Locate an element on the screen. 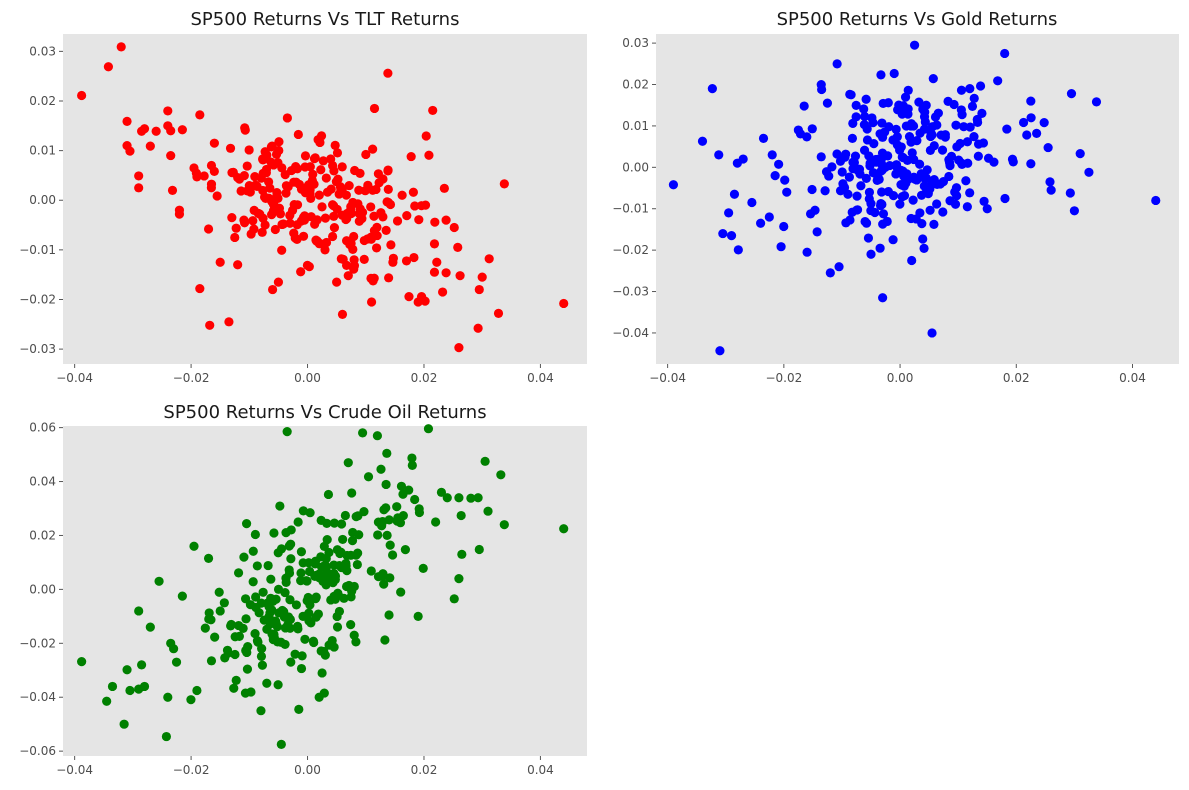  y-tick-label: 0.02 is located at coordinates (42, 101).